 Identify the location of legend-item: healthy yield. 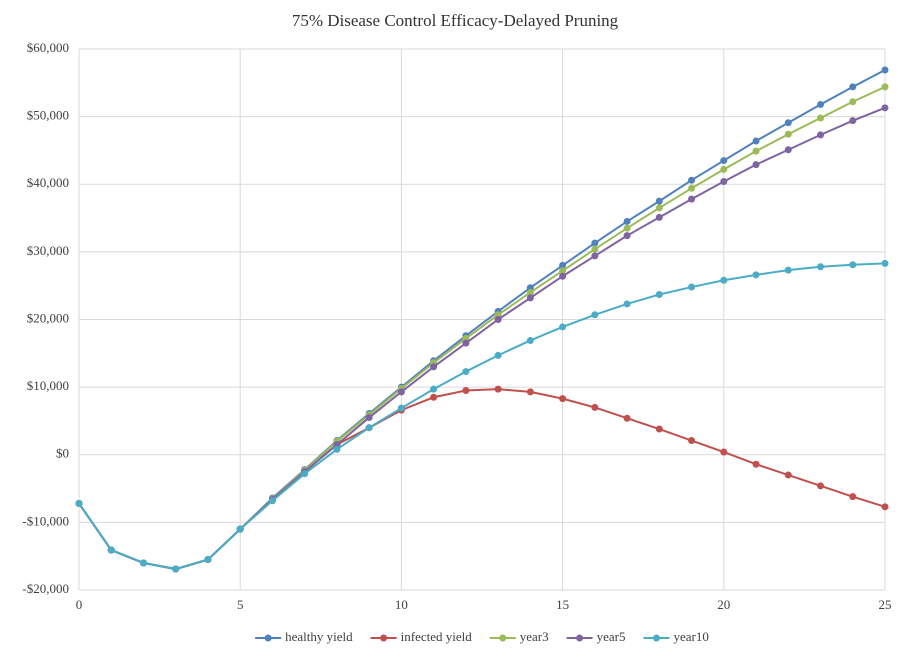
(304, 636).